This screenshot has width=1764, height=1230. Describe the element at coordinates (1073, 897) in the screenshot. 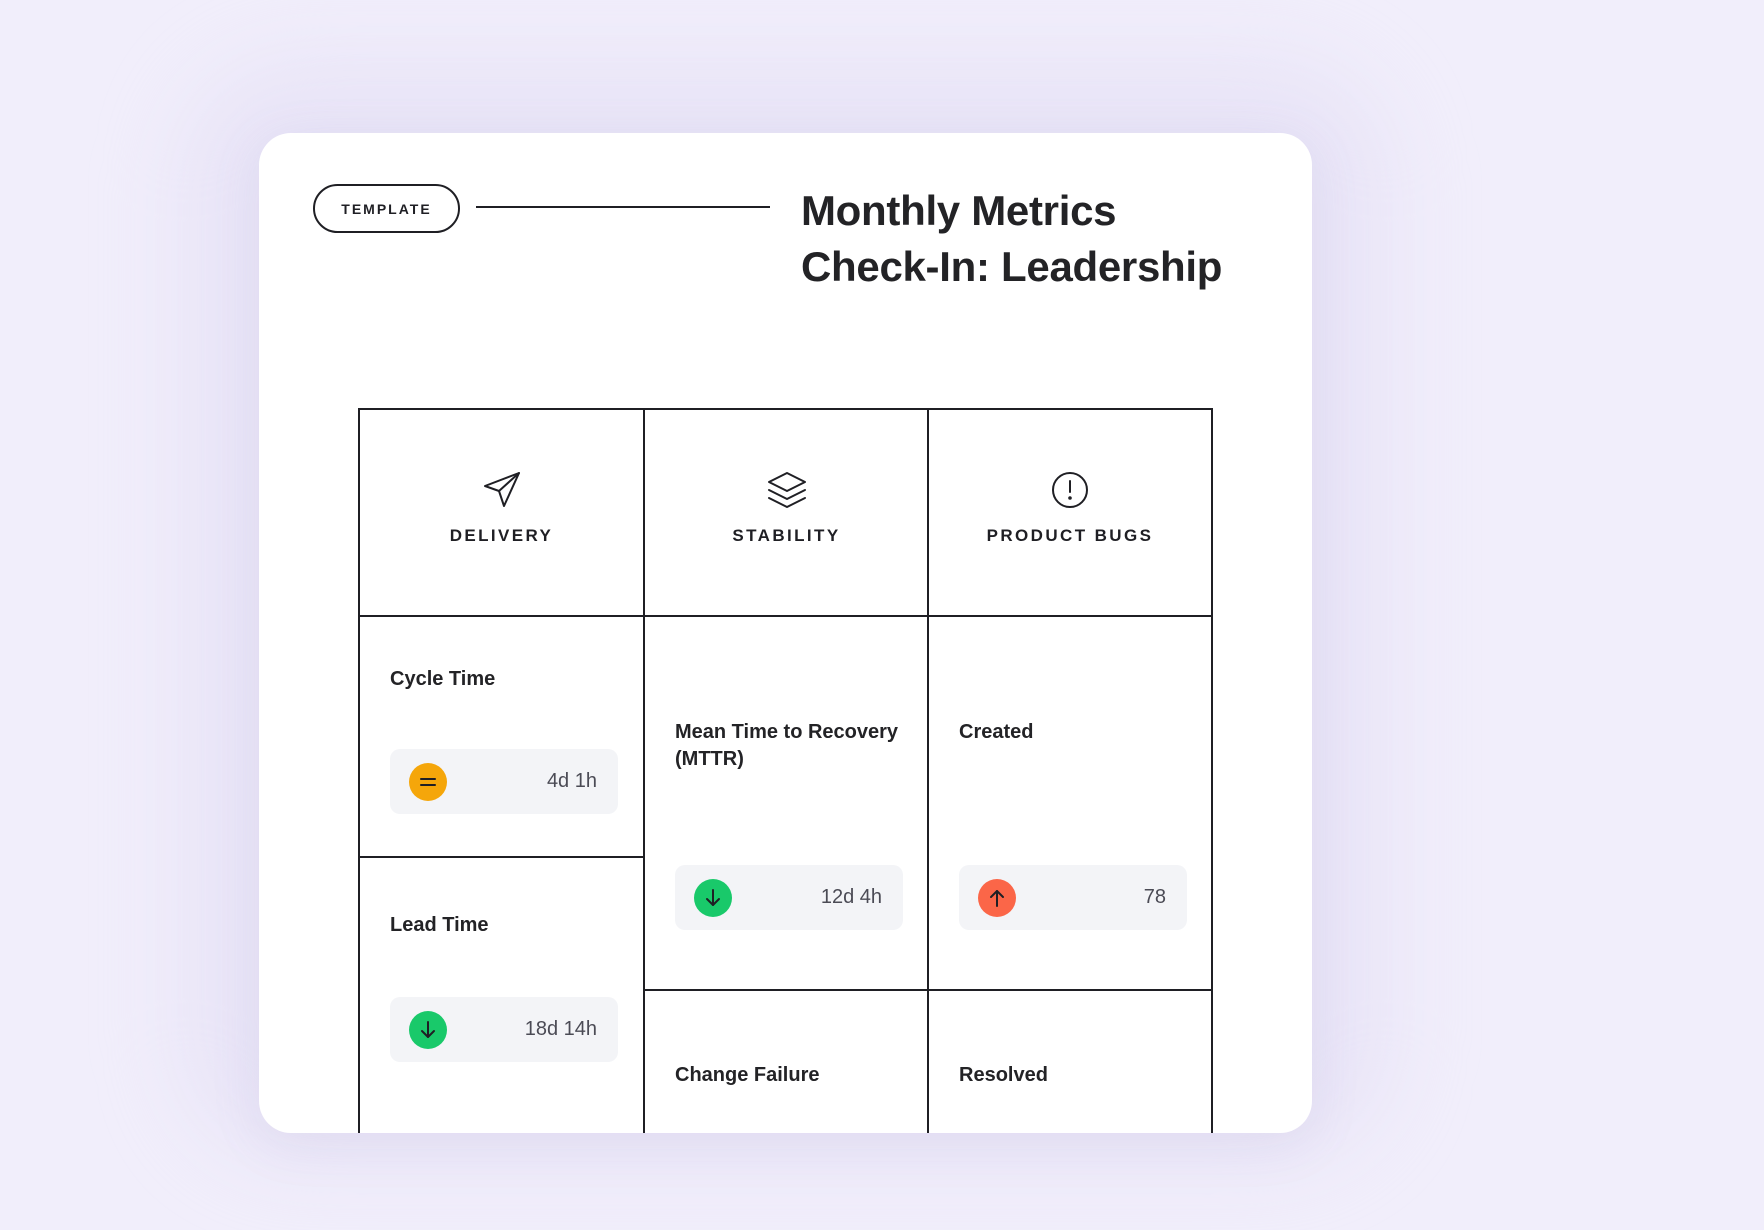

I see `metric-value-box: 78` at that location.